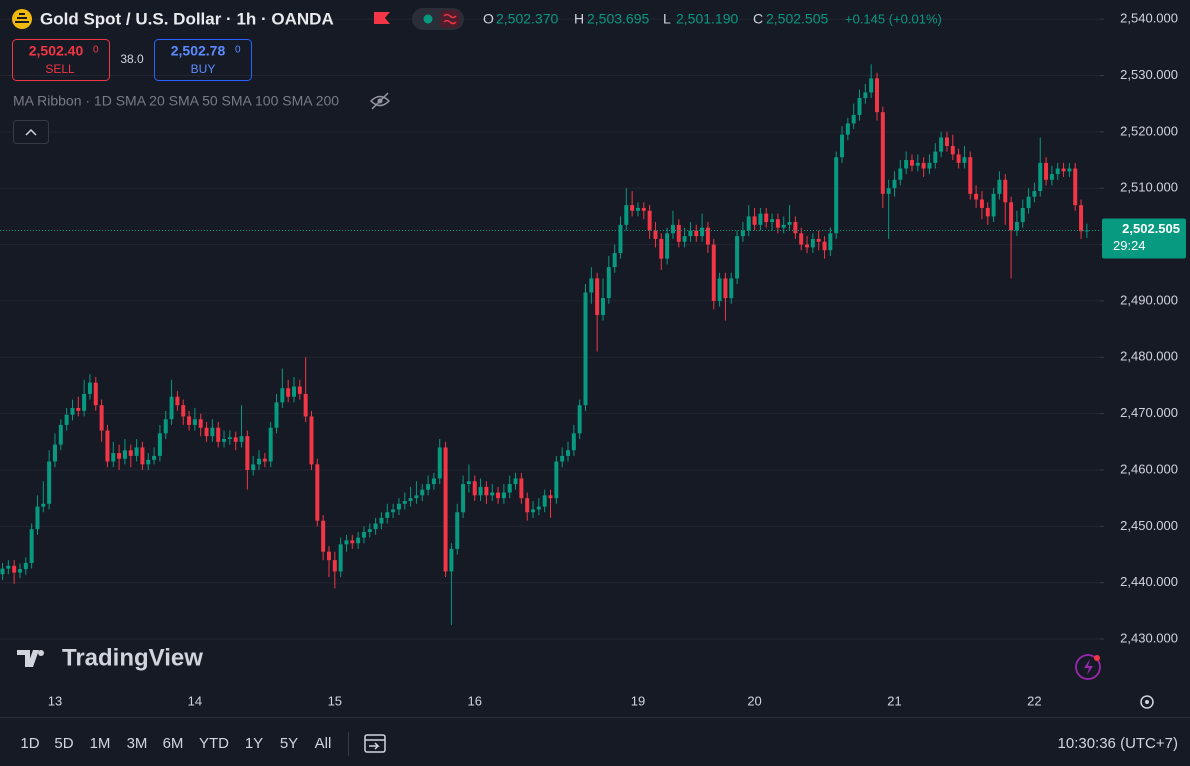 Image resolution: width=1190 pixels, height=766 pixels. I want to click on range-button: YTD, so click(214, 743).